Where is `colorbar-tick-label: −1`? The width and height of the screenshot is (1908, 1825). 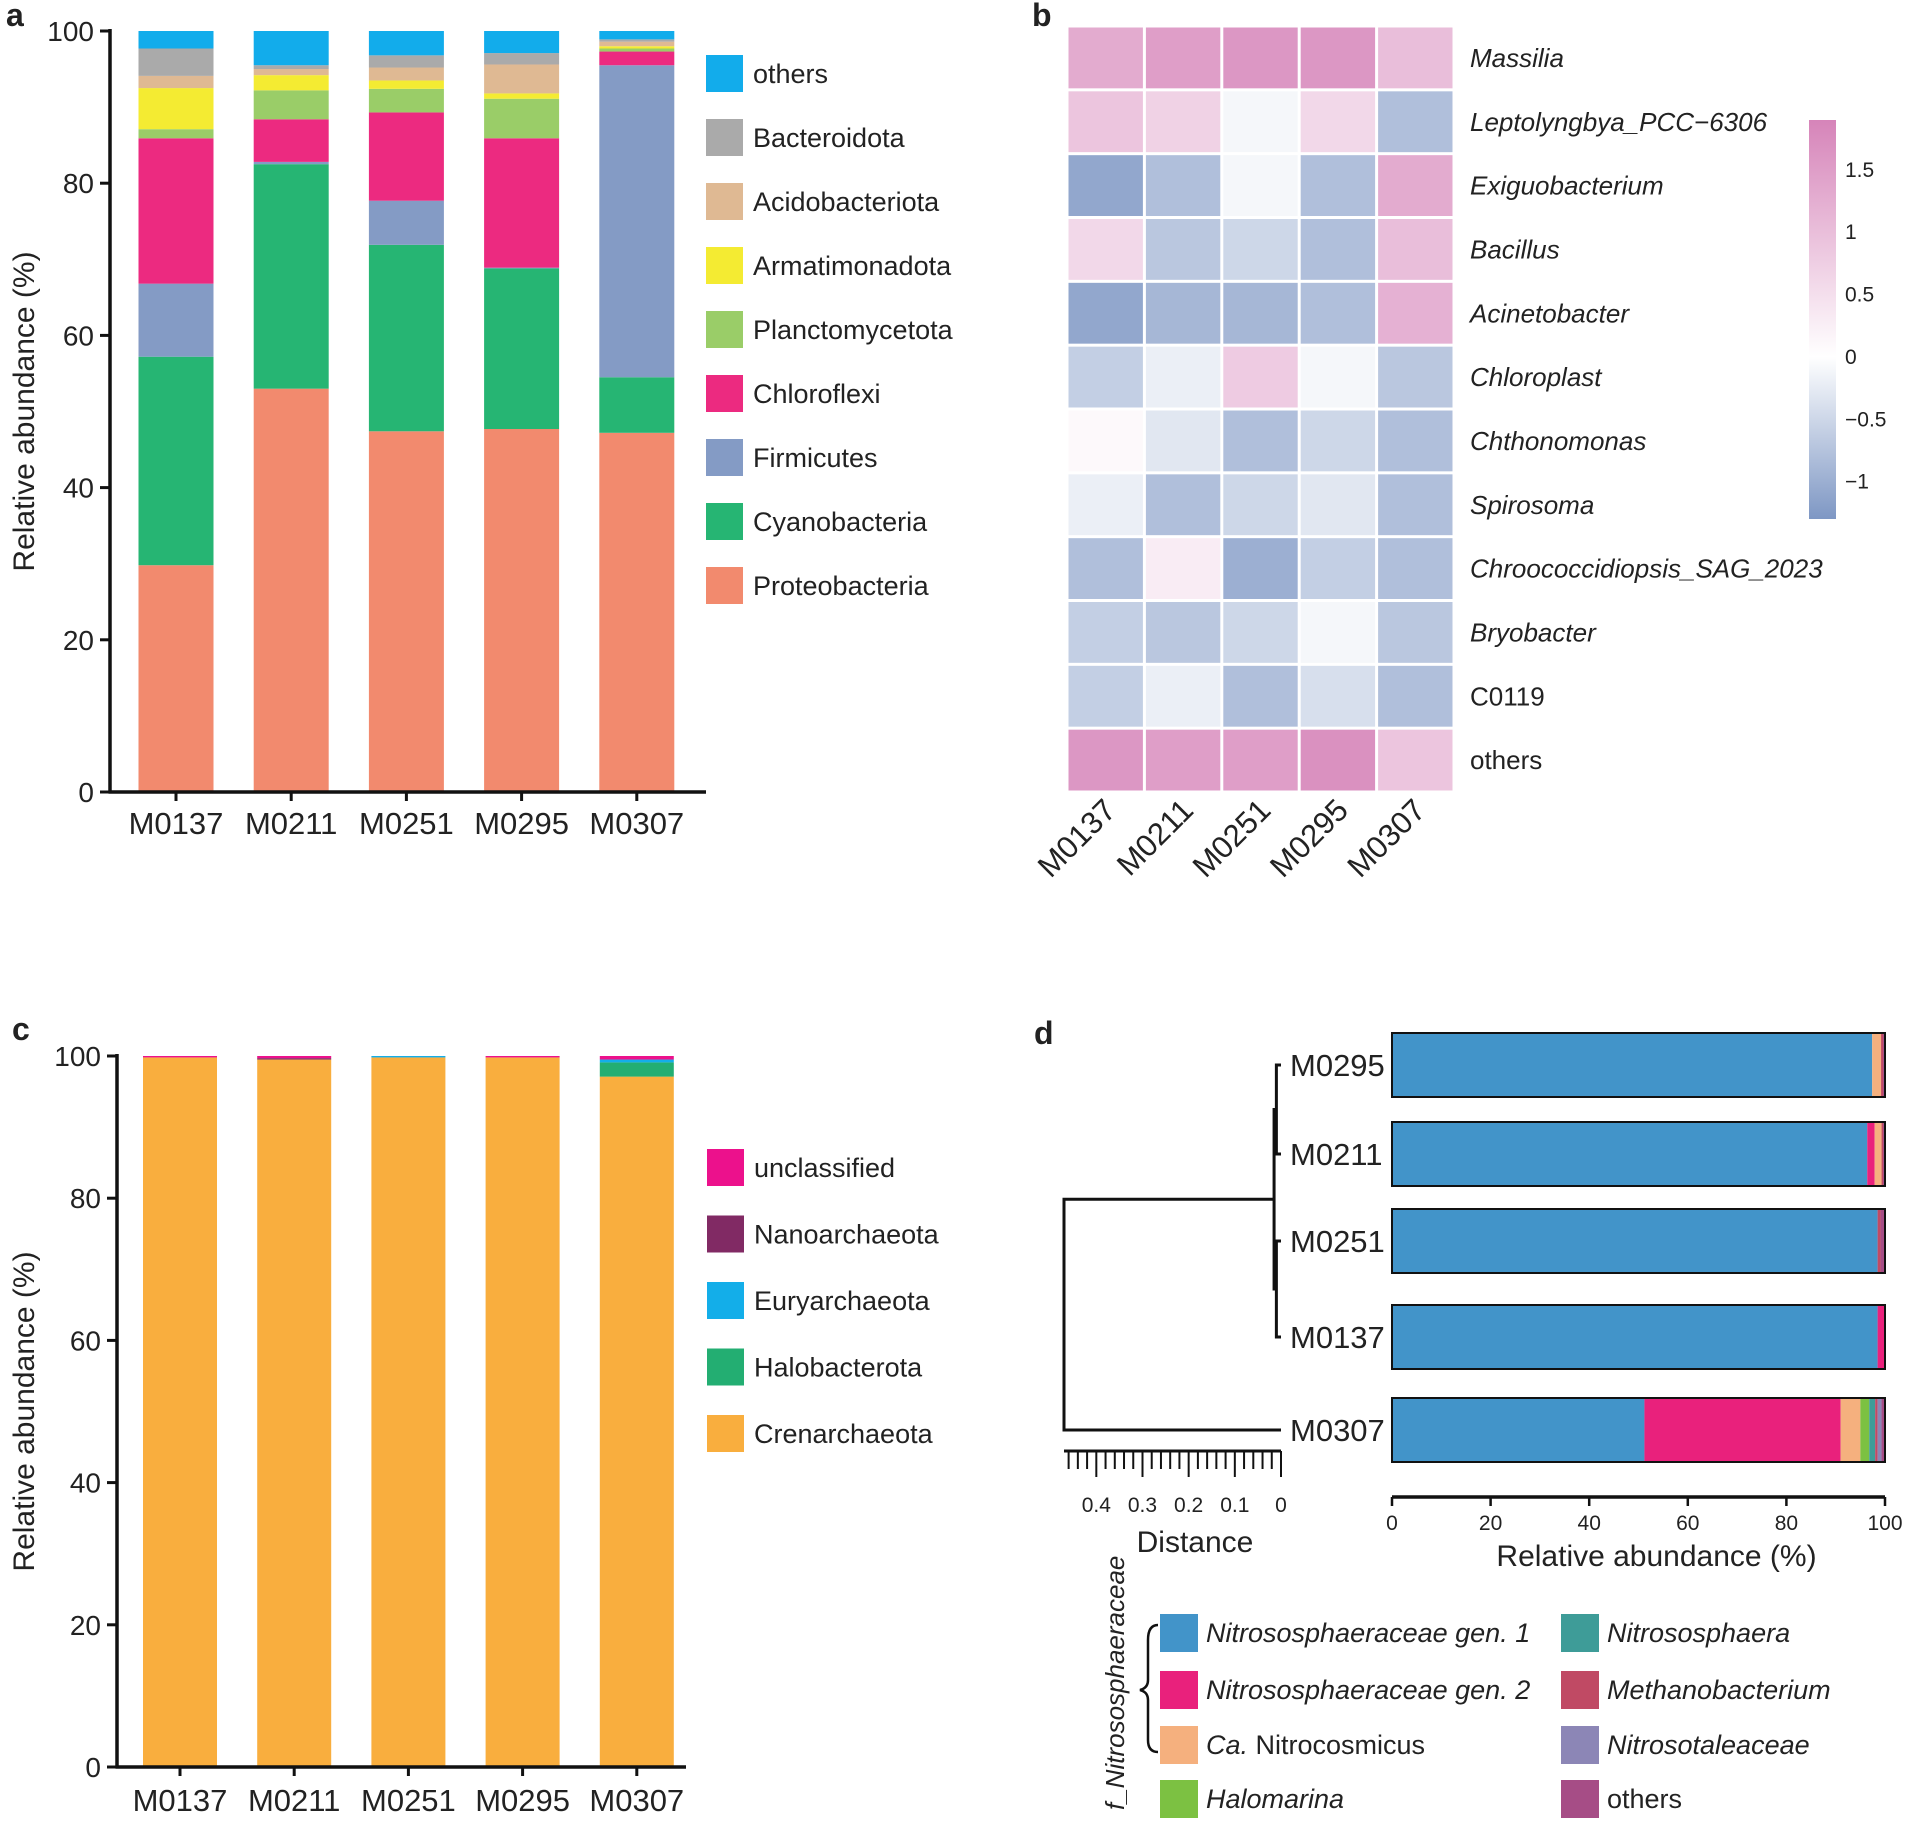 colorbar-tick-label: −1 is located at coordinates (1857, 482).